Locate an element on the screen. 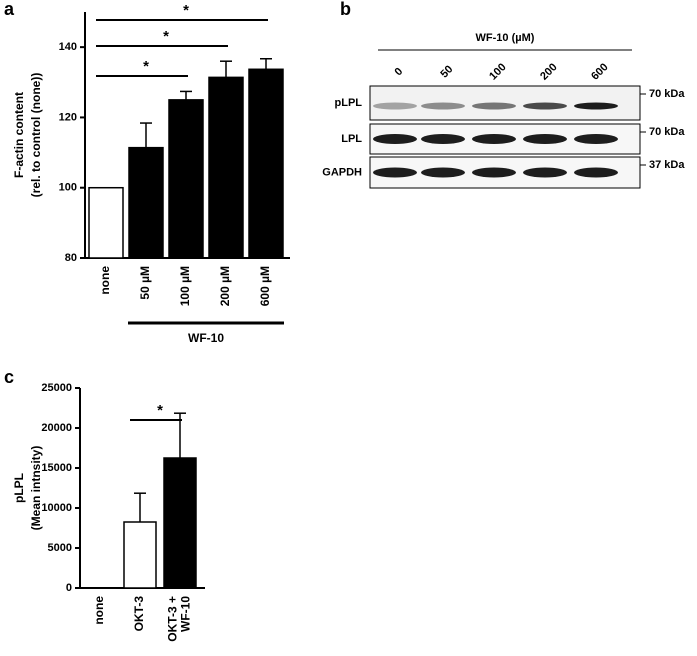  y-tick-label: 0 is located at coordinates (69, 588).